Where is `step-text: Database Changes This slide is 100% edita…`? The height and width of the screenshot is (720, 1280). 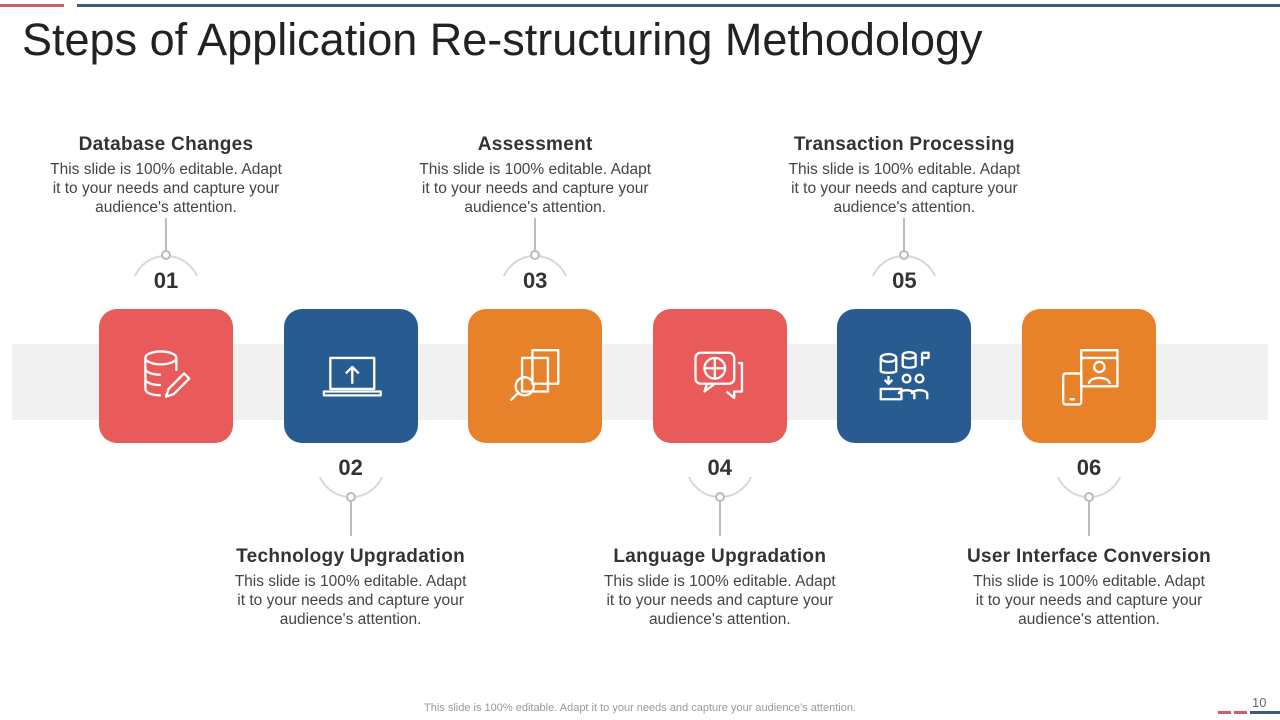 step-text: Database Changes This slide is 100% edita… is located at coordinates (166, 175).